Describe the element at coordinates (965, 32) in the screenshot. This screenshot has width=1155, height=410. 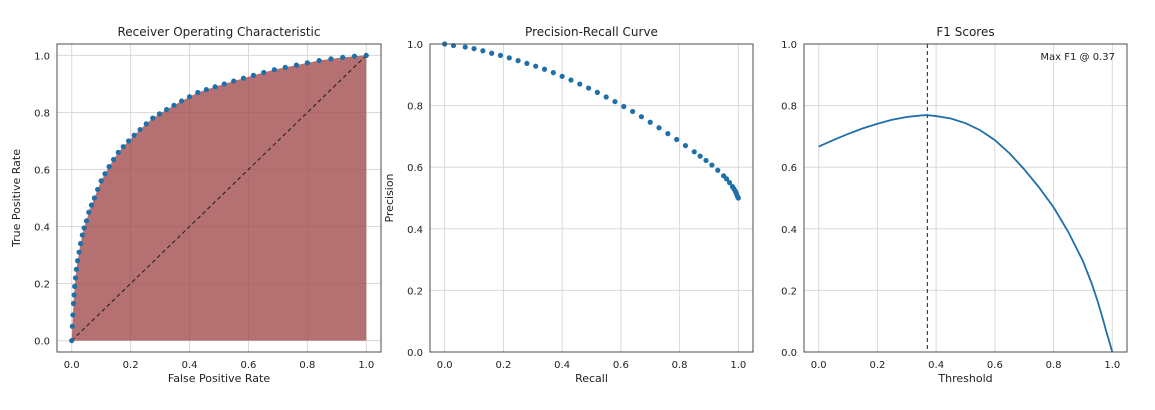
I see `chart-title: F1 Scores` at that location.